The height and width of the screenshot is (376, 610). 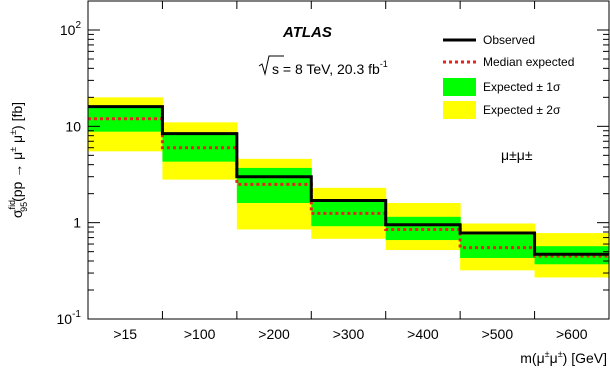 I want to click on legend-median-label: Median expected, so click(x=528, y=62).